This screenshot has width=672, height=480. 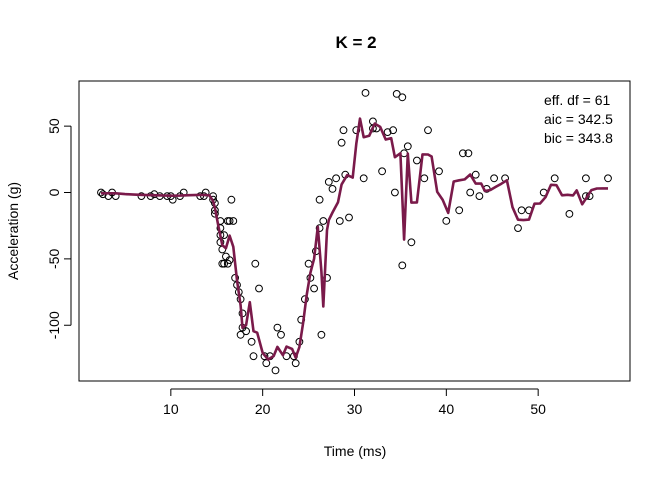 What do you see at coordinates (578, 138) in the screenshot?
I see `annotation-bic: bic = 343.8` at bounding box center [578, 138].